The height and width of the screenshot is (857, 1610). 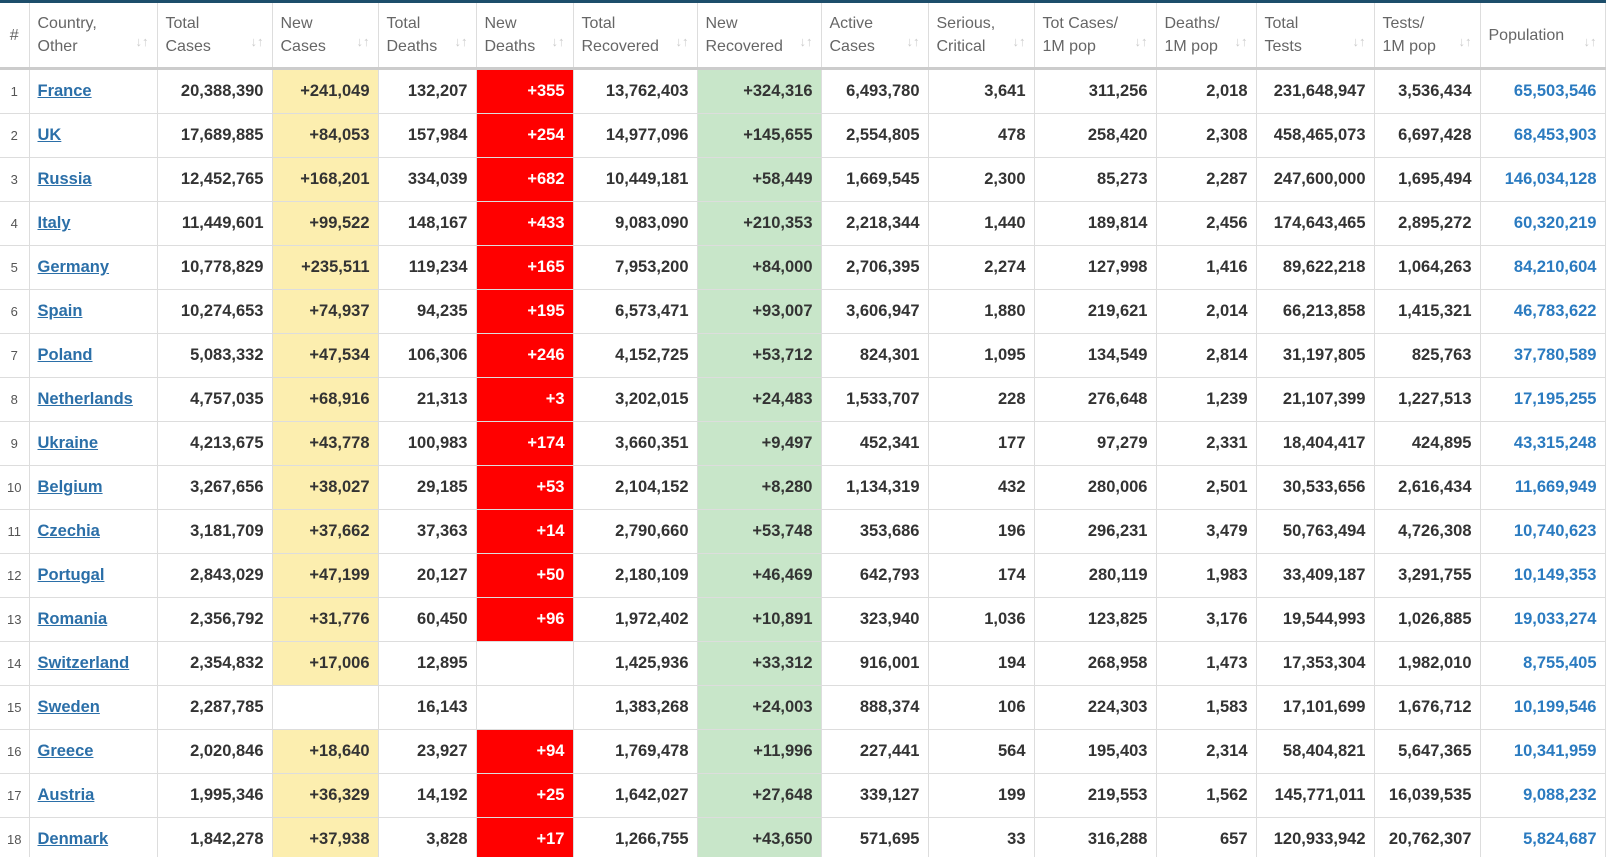 What do you see at coordinates (215, 35) in the screenshot?
I see `column-header: Total Cases ↓↑` at bounding box center [215, 35].